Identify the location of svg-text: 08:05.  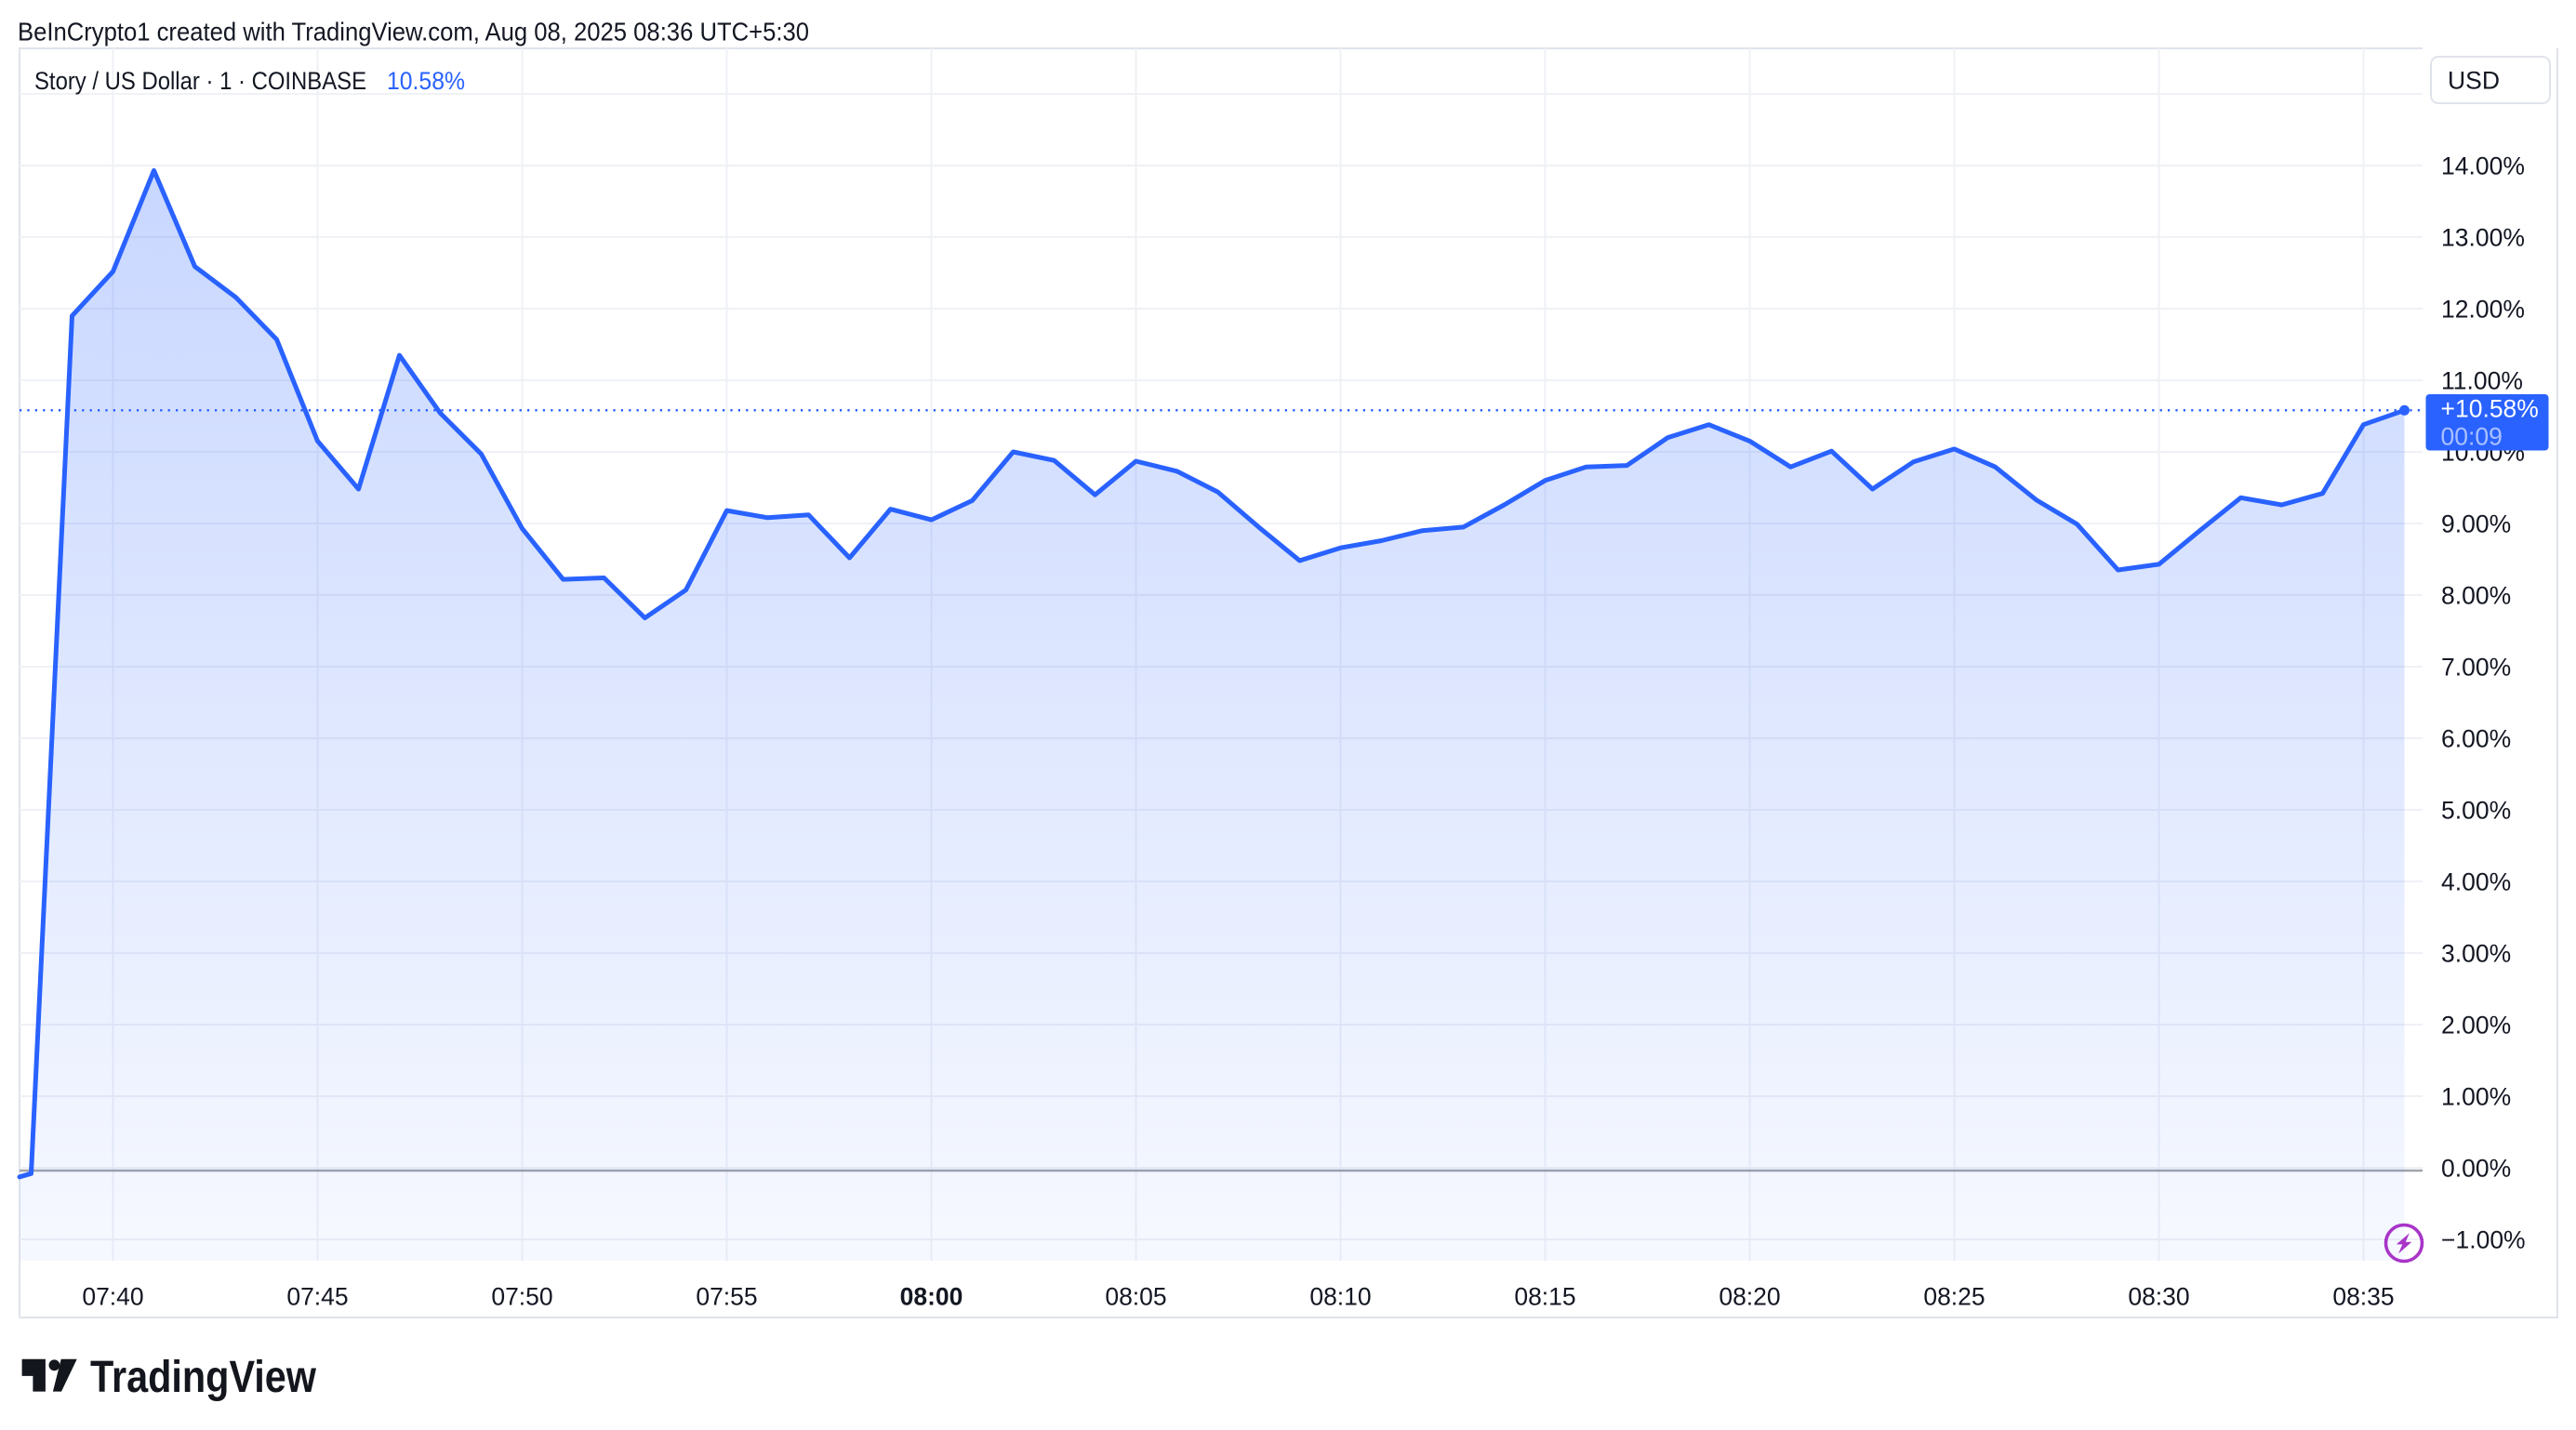
(1135, 1297).